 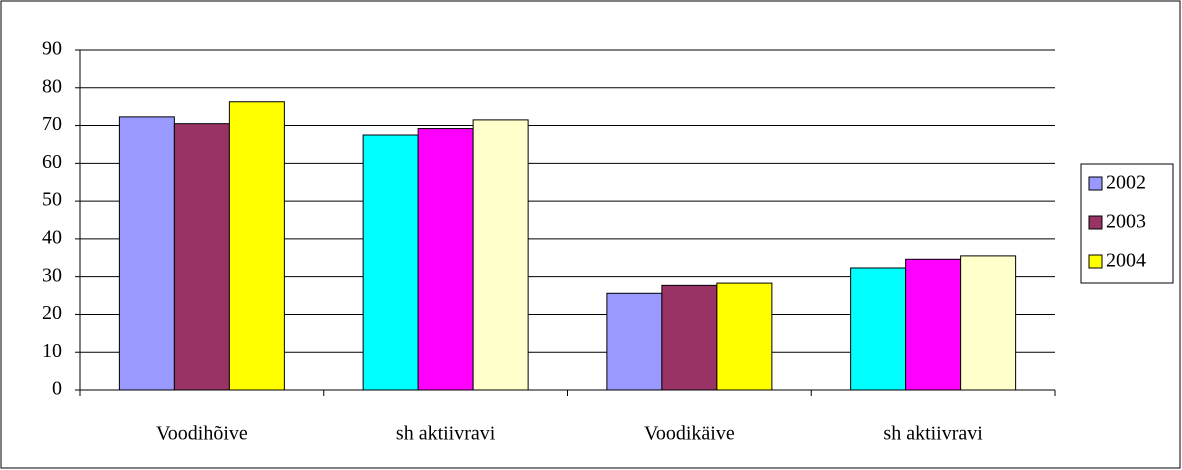 I want to click on y-tick-label: 70, so click(x=52, y=124).